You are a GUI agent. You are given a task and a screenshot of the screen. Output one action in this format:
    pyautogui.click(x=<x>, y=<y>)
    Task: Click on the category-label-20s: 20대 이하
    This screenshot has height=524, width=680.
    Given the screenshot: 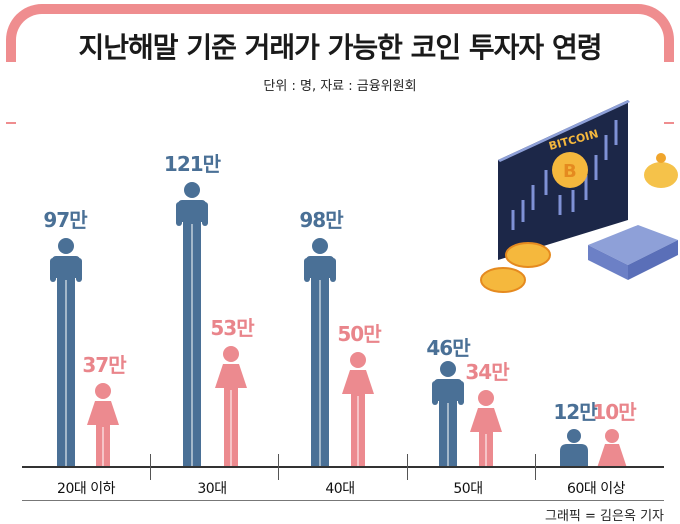 What is the action you would take?
    pyautogui.click(x=86, y=489)
    